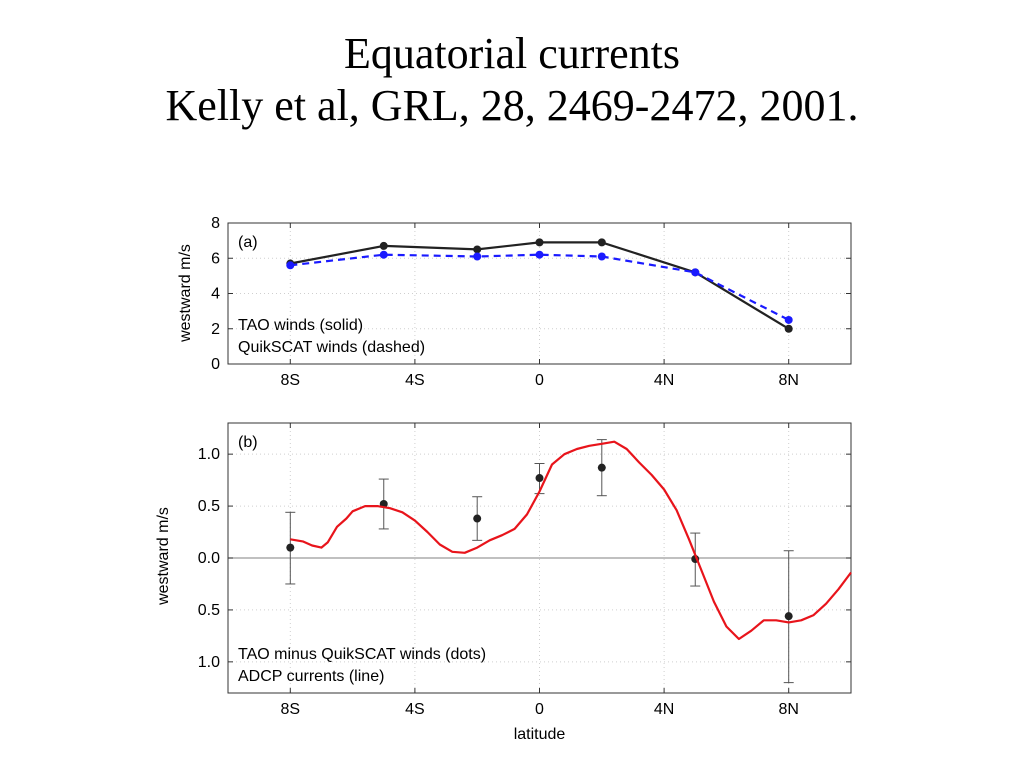  Describe the element at coordinates (215, 223) in the screenshot. I see `y-tick-label: 8` at that location.